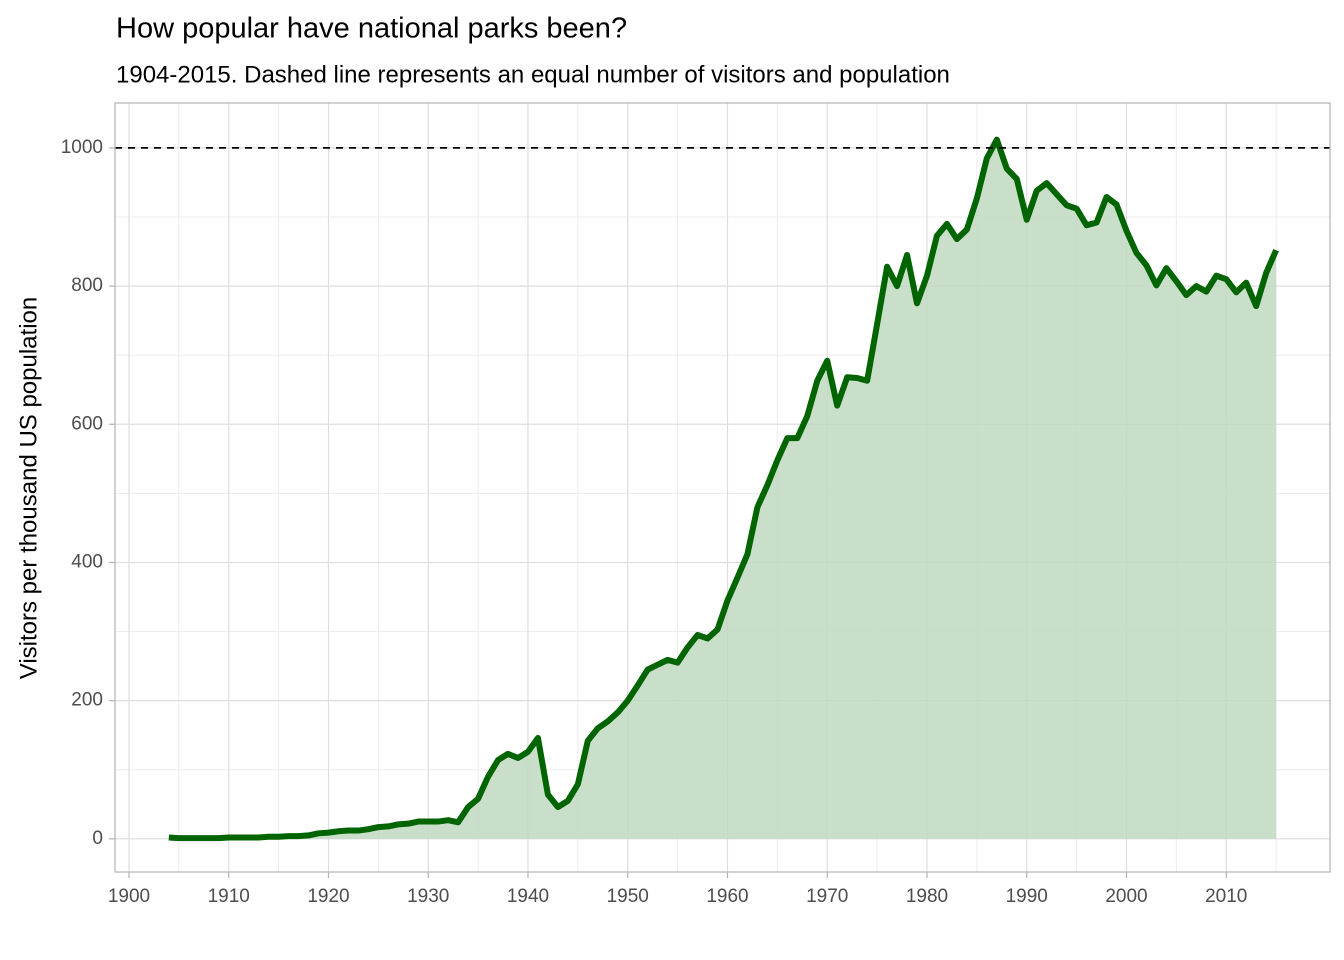 This screenshot has height=960, width=1344. What do you see at coordinates (1226, 896) in the screenshot?
I see `x-tick-label: 2010` at bounding box center [1226, 896].